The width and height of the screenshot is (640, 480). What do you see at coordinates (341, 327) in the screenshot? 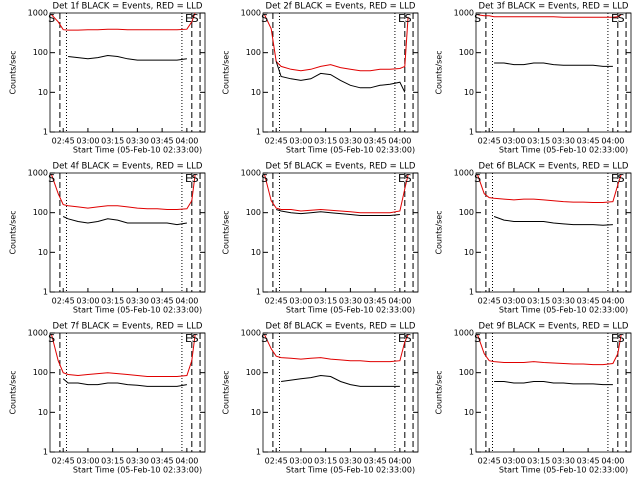
I see `chart-title: Det 8f BLACK = Events, RED = LLD` at bounding box center [341, 327].